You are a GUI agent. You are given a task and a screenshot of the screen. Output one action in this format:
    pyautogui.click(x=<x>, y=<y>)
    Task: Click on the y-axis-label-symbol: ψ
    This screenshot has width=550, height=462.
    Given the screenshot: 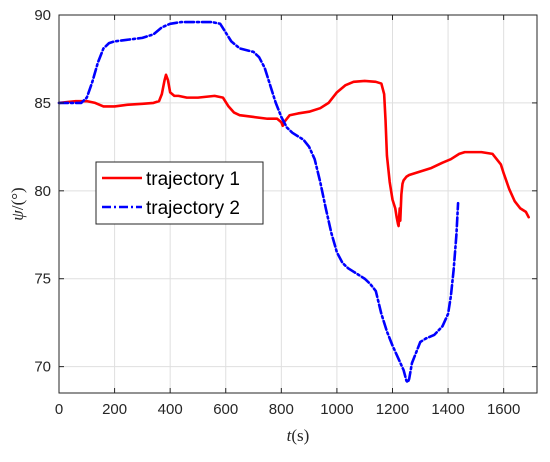 What is the action you would take?
    pyautogui.click(x=17, y=215)
    